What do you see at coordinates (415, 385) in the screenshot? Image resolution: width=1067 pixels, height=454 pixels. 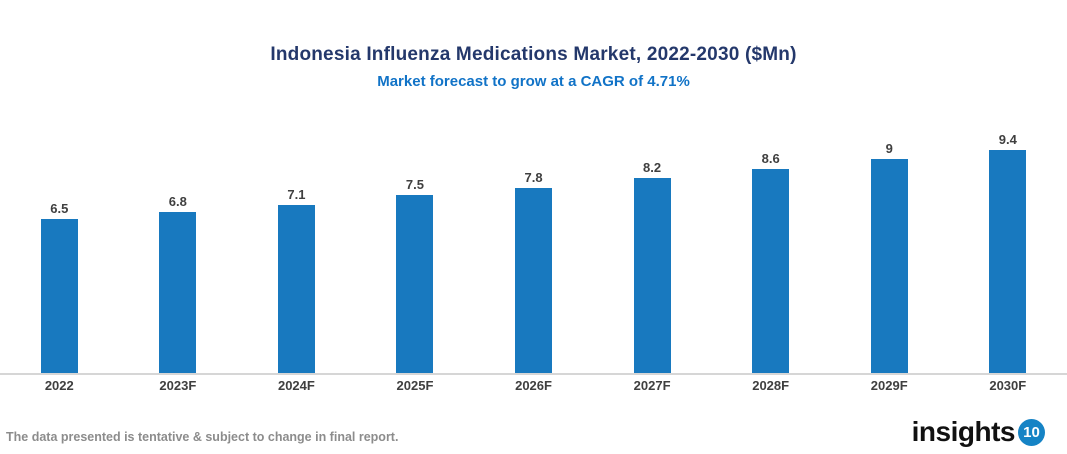 I see `x-axis-label: 2025F` at bounding box center [415, 385].